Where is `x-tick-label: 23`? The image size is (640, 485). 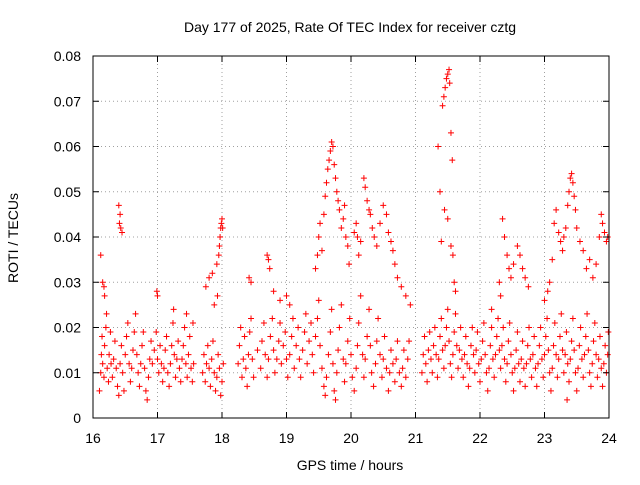 x-tick-label: 23 is located at coordinates (545, 438).